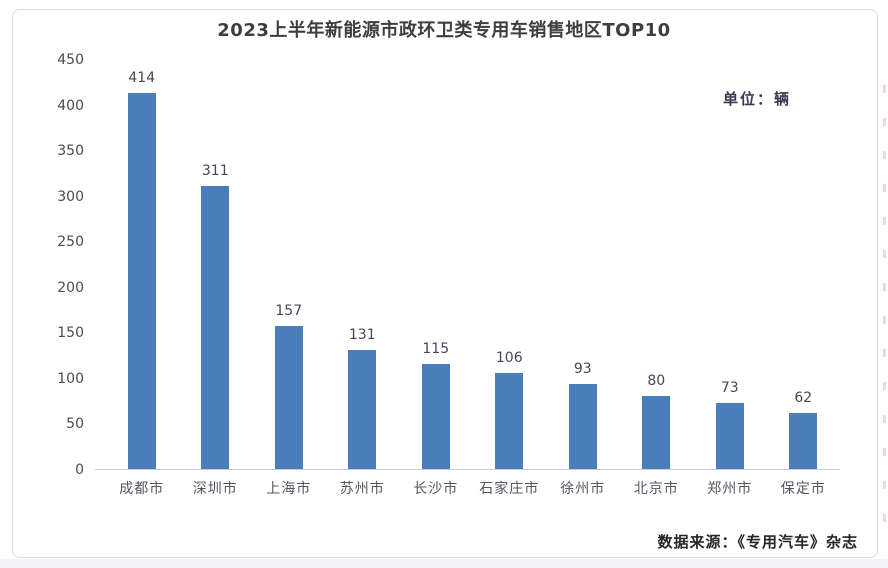 The image size is (888, 568). I want to click on bar-value-label: 311, so click(215, 171).